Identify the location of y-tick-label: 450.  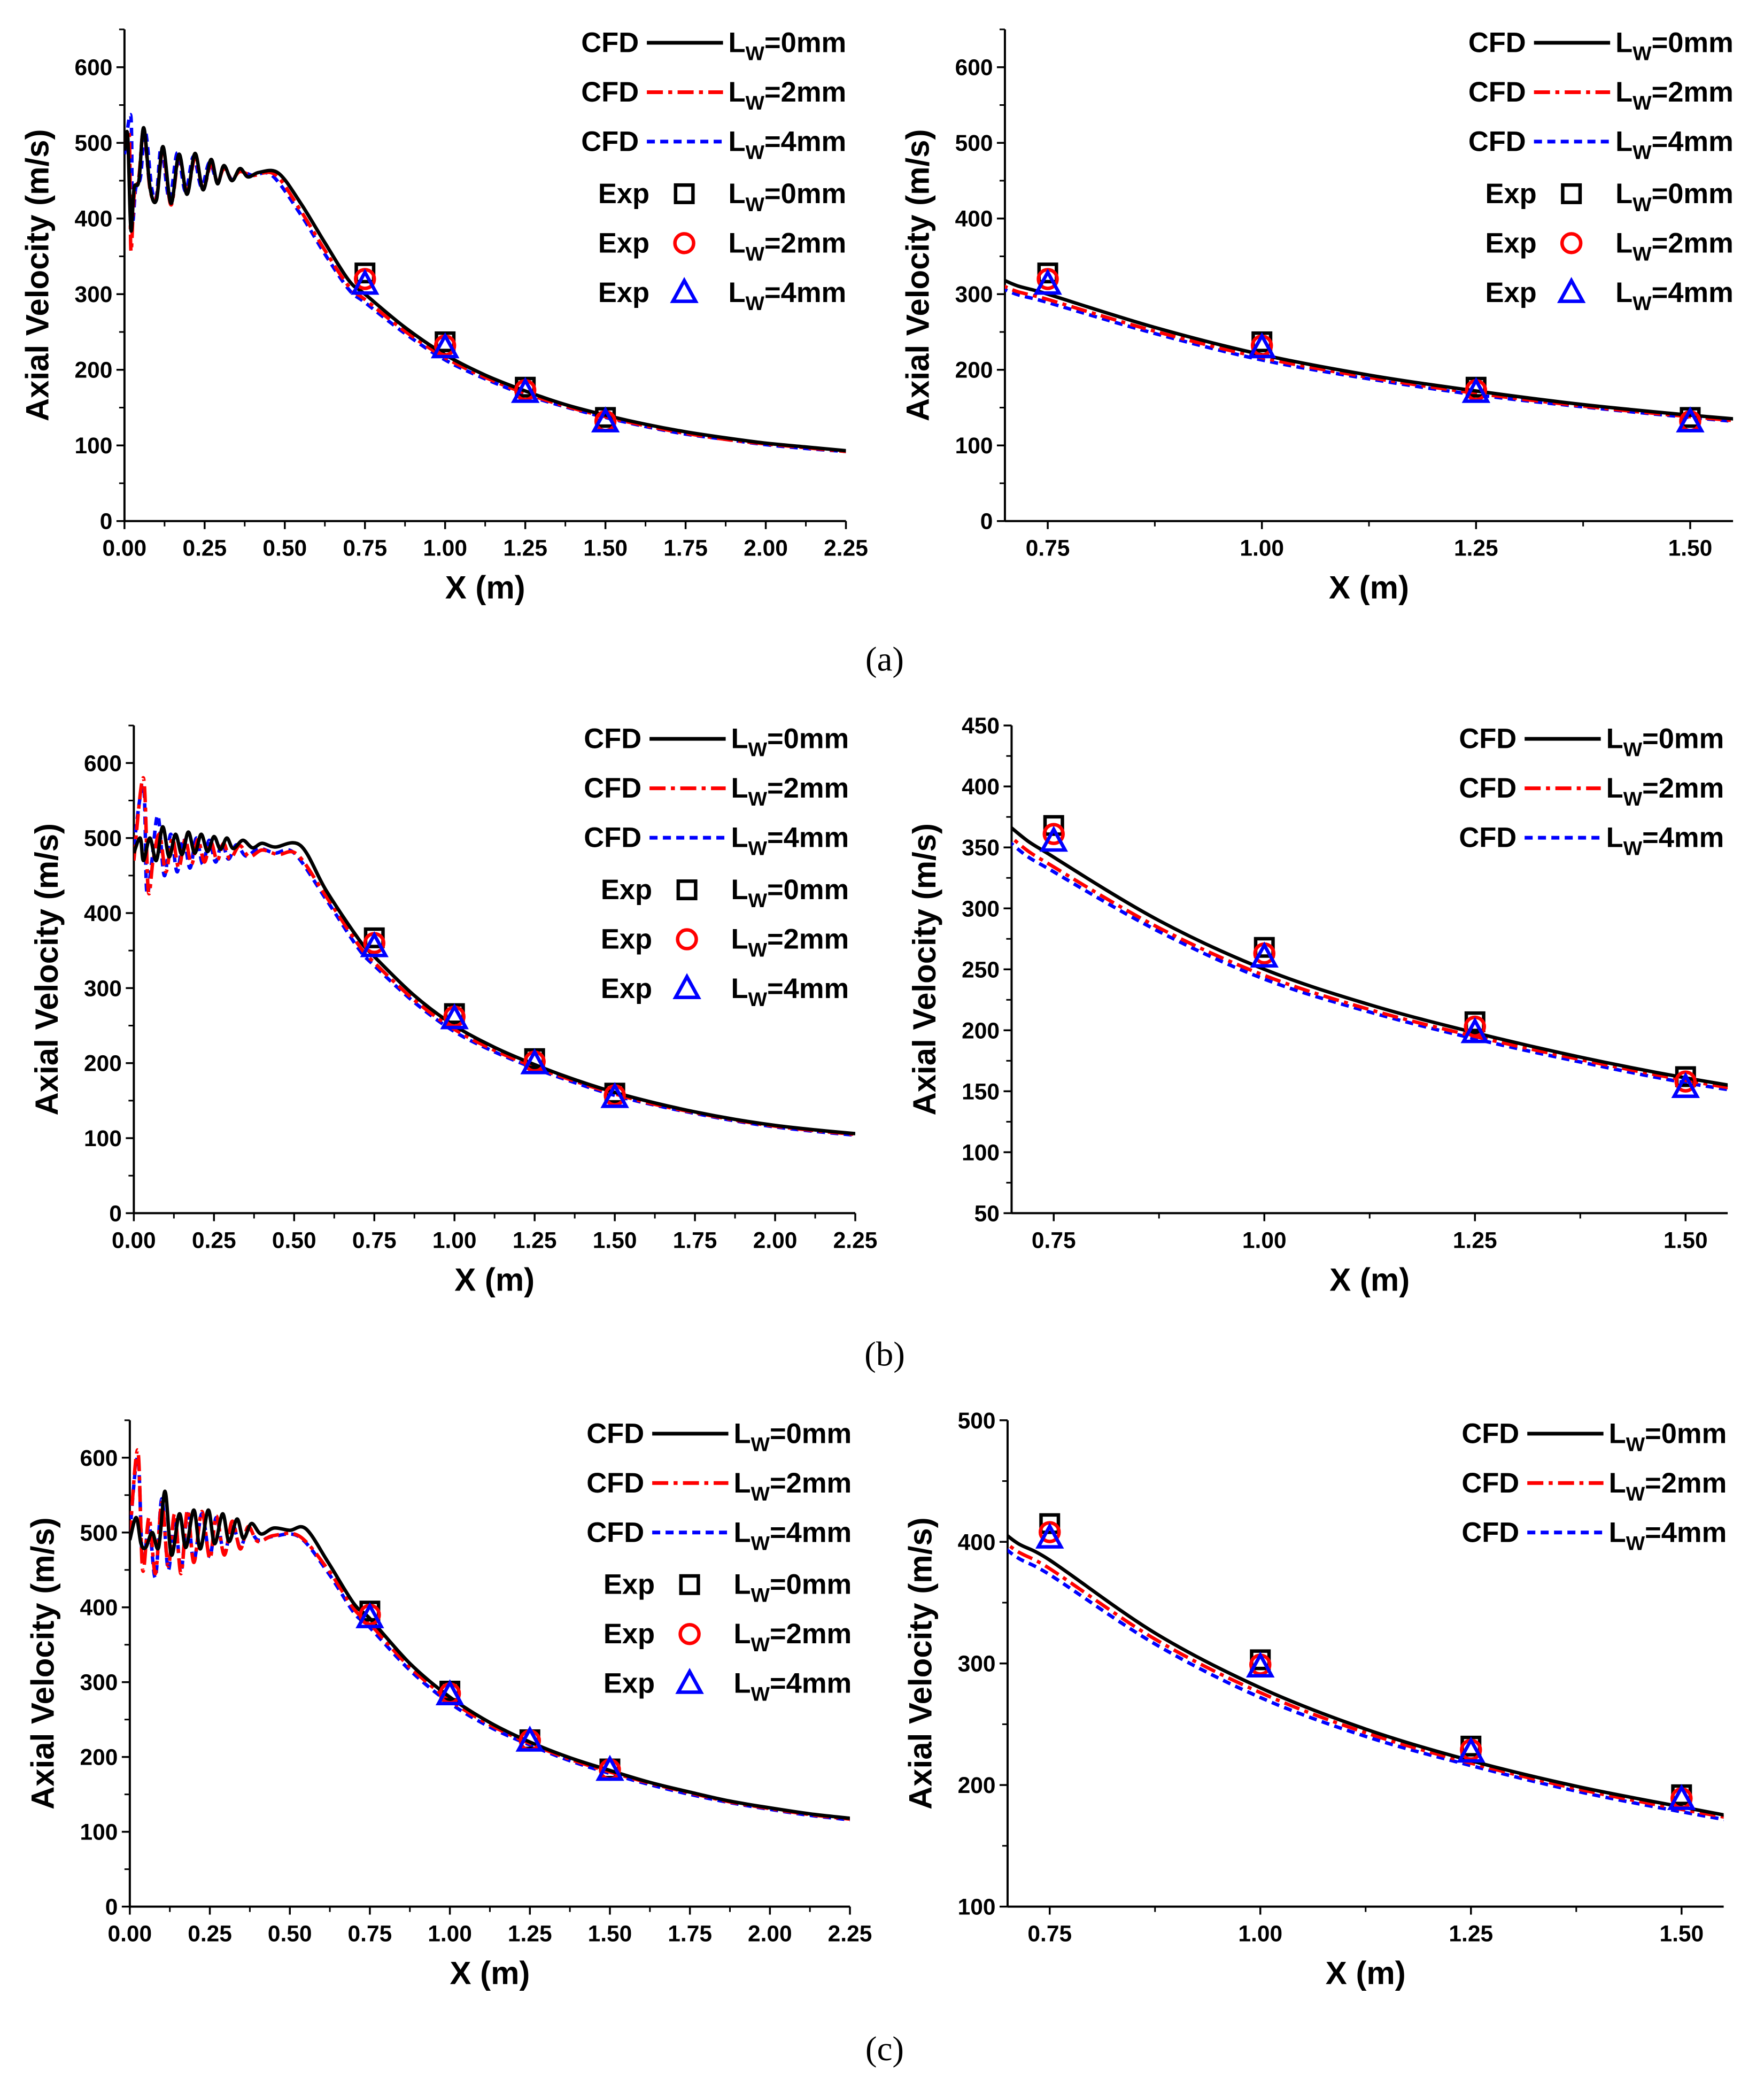
(981, 726).